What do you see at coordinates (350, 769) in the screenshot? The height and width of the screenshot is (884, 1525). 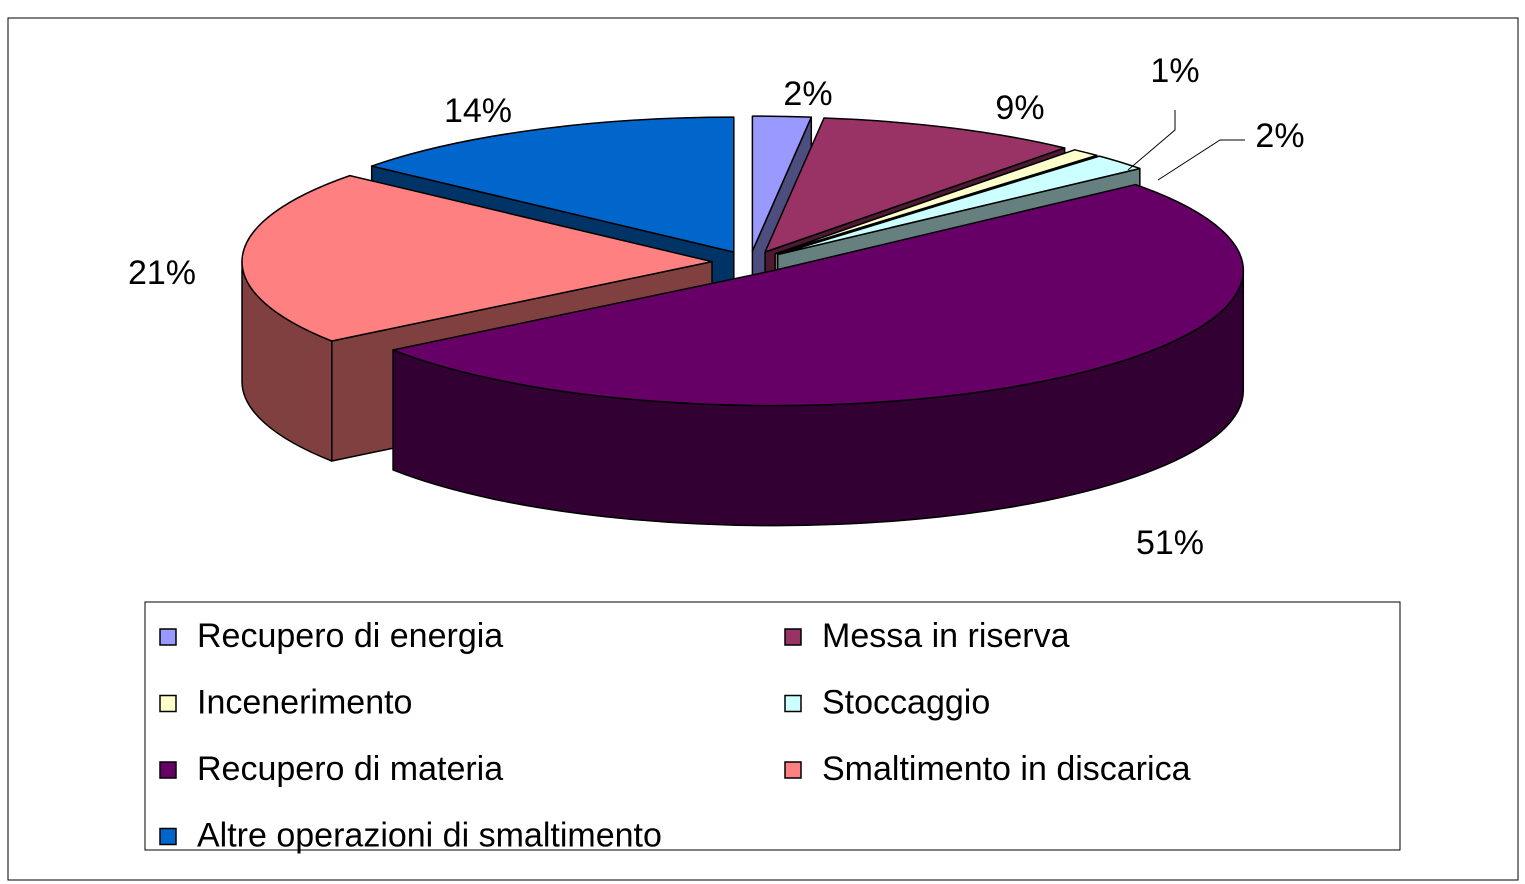 I see `legend-label: Recupero di materia` at bounding box center [350, 769].